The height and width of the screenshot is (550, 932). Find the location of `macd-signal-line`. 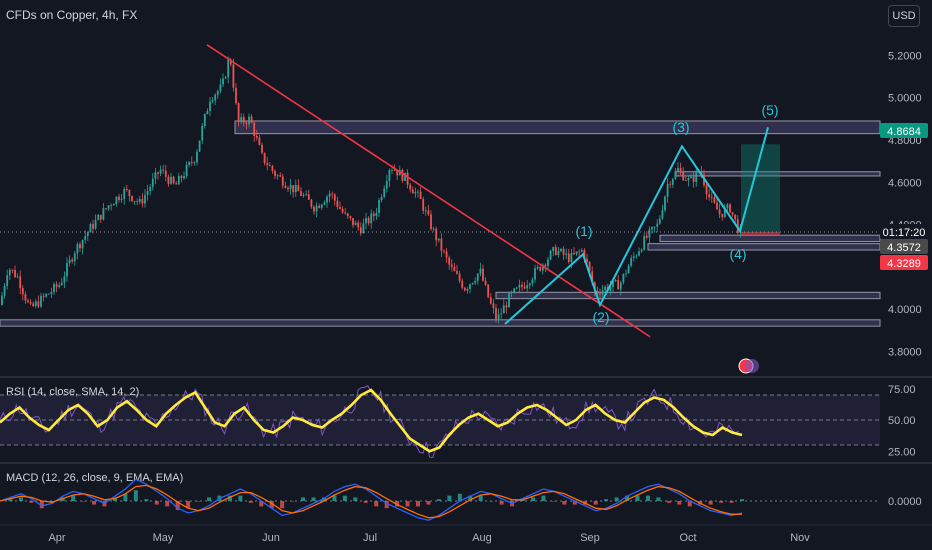

macd-signal-line is located at coordinates (371, 501).